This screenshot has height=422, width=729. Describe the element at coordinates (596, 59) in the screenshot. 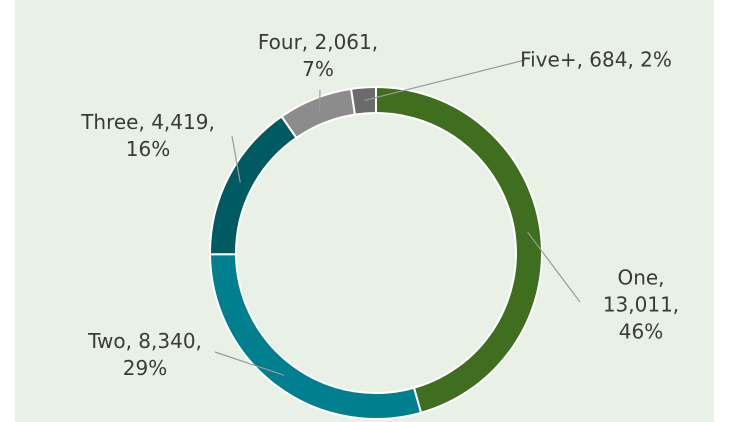

I see `data-label: Five+, 684, 2%` at that location.